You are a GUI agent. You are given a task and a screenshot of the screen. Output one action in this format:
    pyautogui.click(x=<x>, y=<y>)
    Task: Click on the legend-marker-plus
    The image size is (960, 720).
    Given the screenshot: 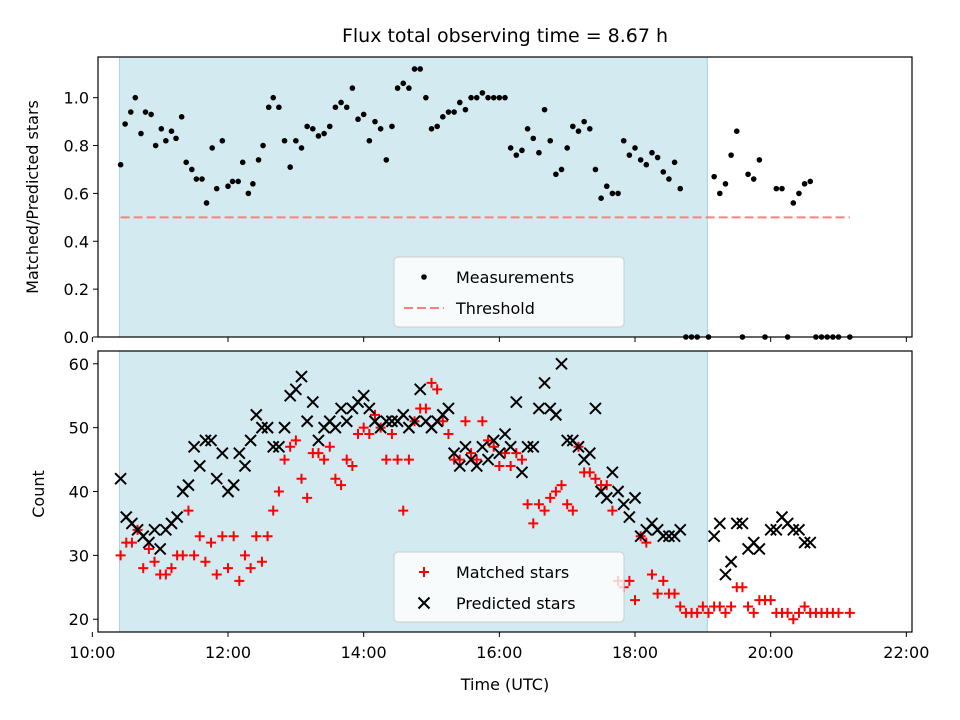 What is the action you would take?
    pyautogui.click(x=424, y=572)
    